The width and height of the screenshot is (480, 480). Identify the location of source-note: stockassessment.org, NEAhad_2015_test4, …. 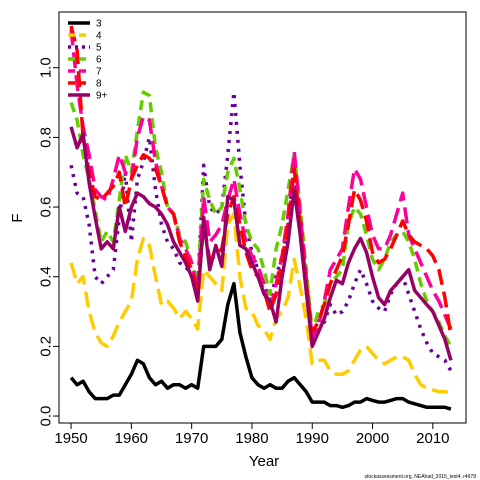
(421, 477).